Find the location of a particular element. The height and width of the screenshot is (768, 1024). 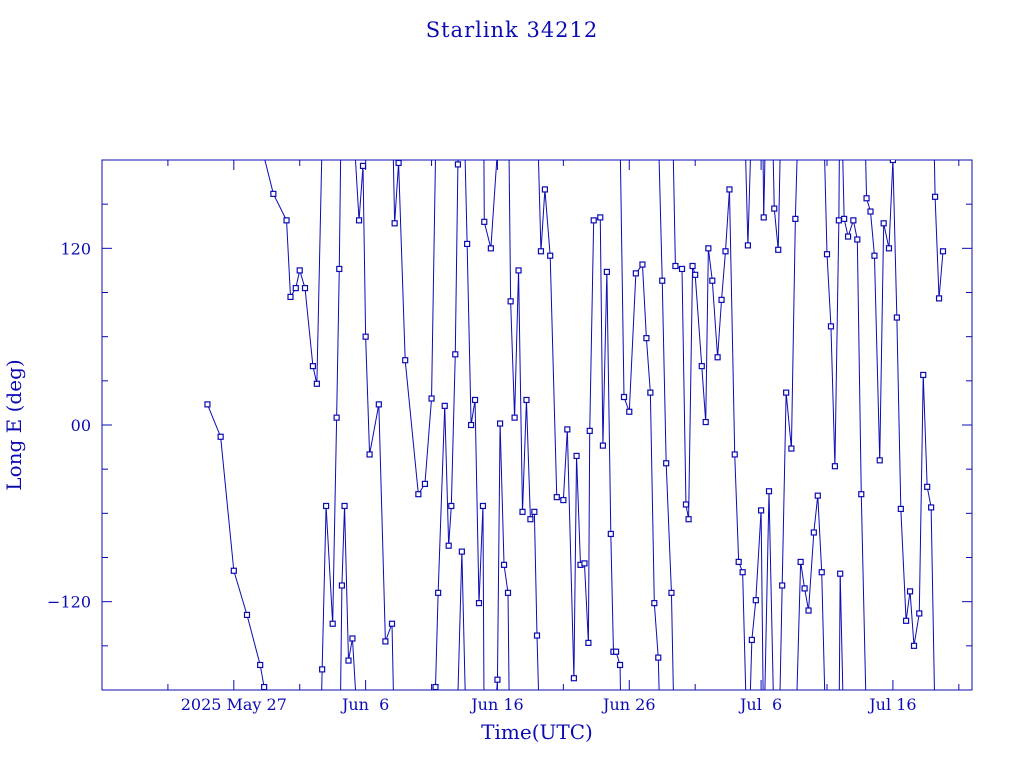

x-tick-label: Jun 6 is located at coordinates (364, 704).